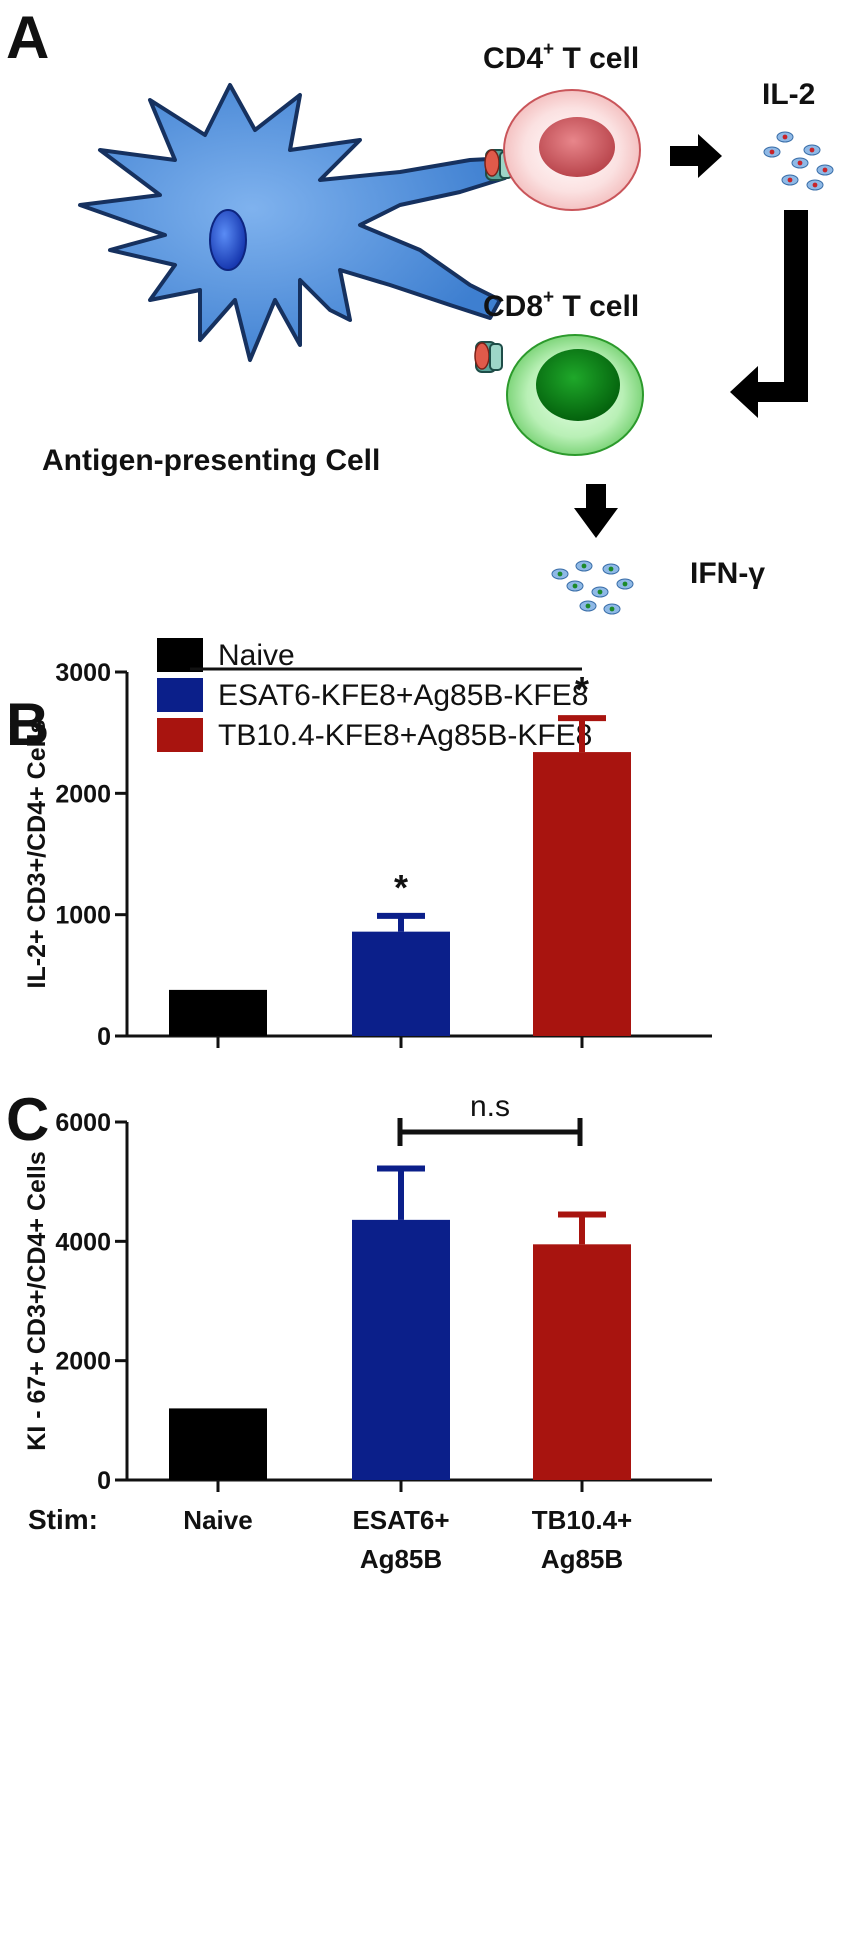 The height and width of the screenshot is (1935, 850). What do you see at coordinates (727, 573) in the screenshot?
I see `ifn-gamma-label: IFN-γ` at bounding box center [727, 573].